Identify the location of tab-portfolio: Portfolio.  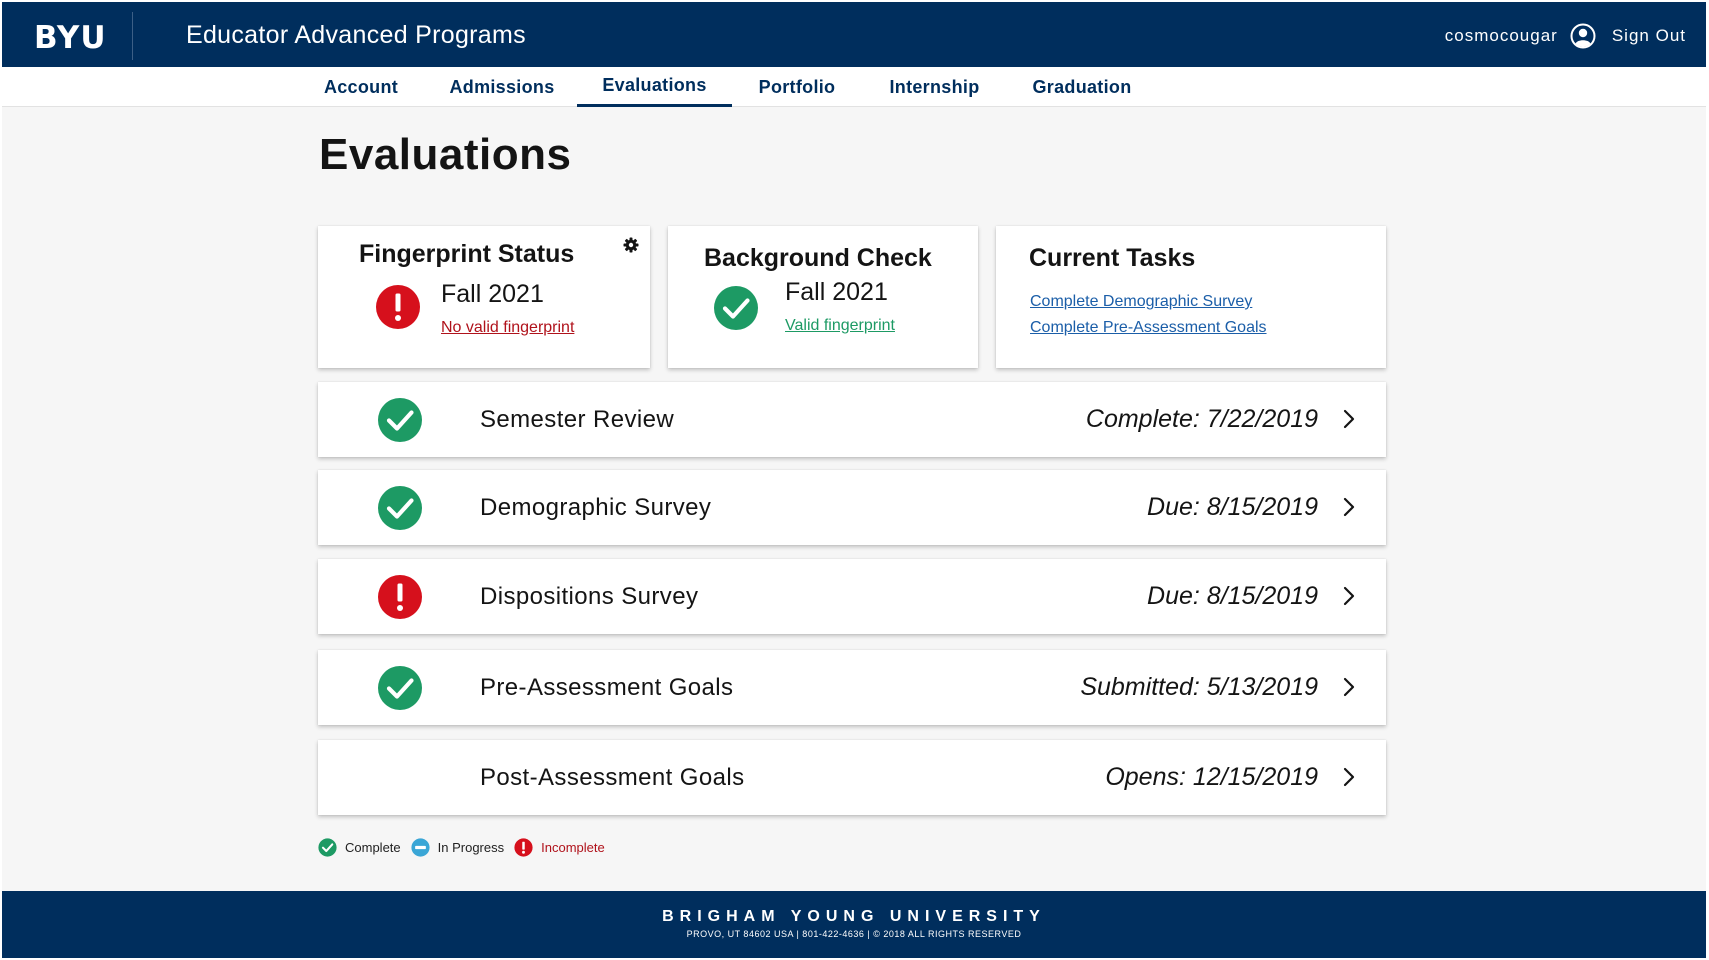
(797, 86).